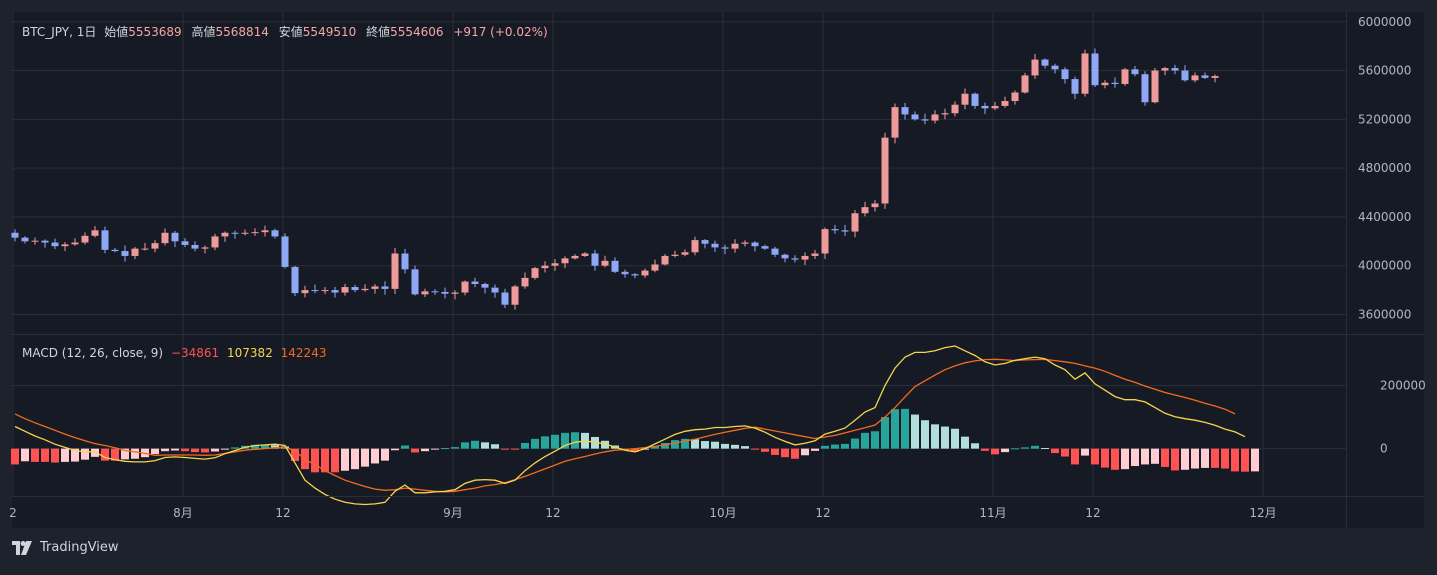  What do you see at coordinates (718, 512) in the screenshot?
I see `time-axis-pane` at bounding box center [718, 512].